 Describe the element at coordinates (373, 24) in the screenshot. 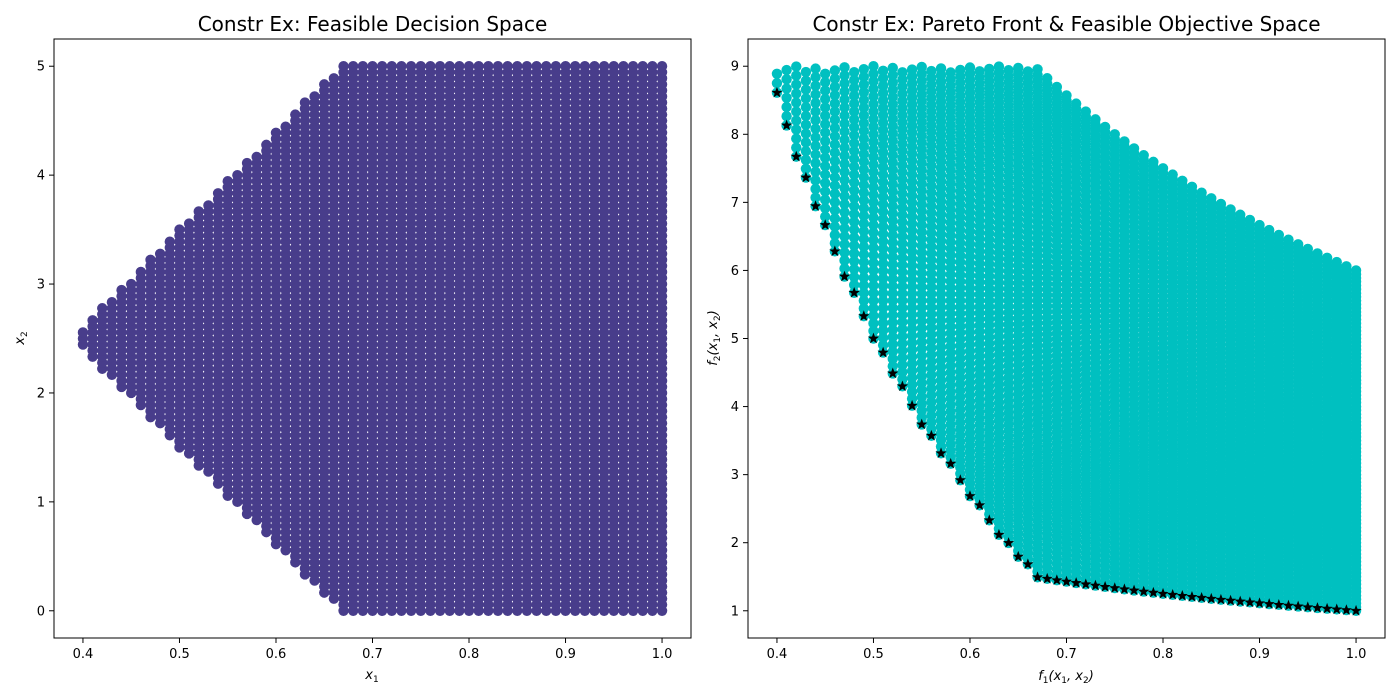

I see `chart-title: Constr Ex: Feasible Decision Space` at that location.